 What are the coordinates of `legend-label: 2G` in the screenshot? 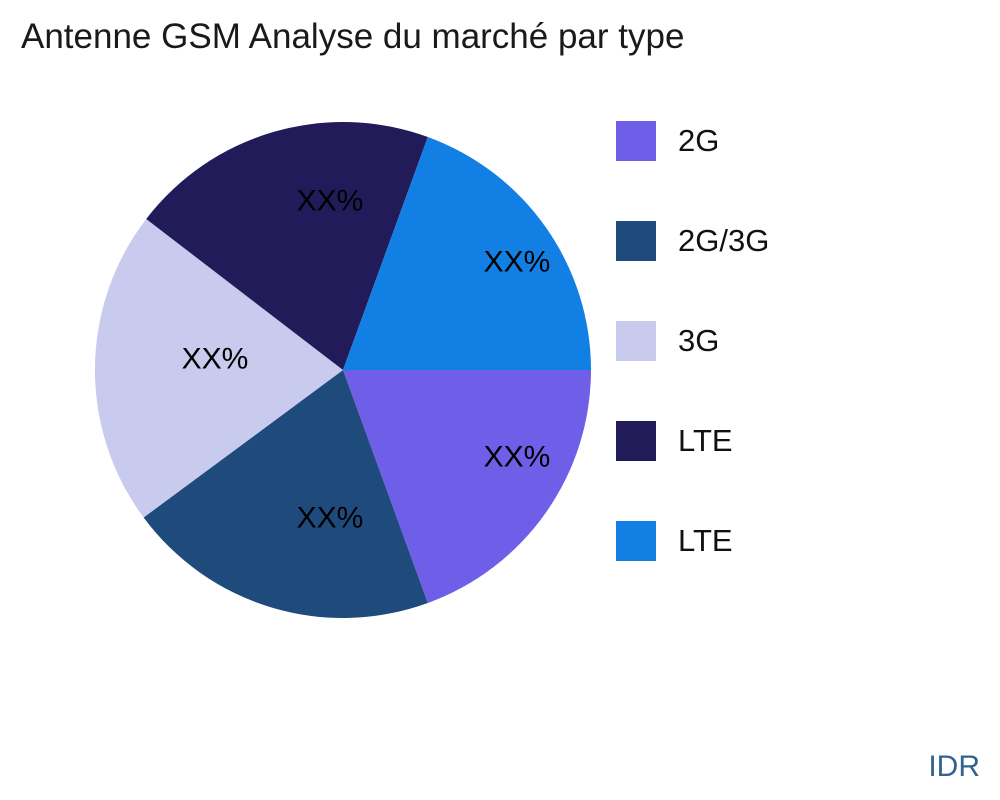 It's located at (699, 140).